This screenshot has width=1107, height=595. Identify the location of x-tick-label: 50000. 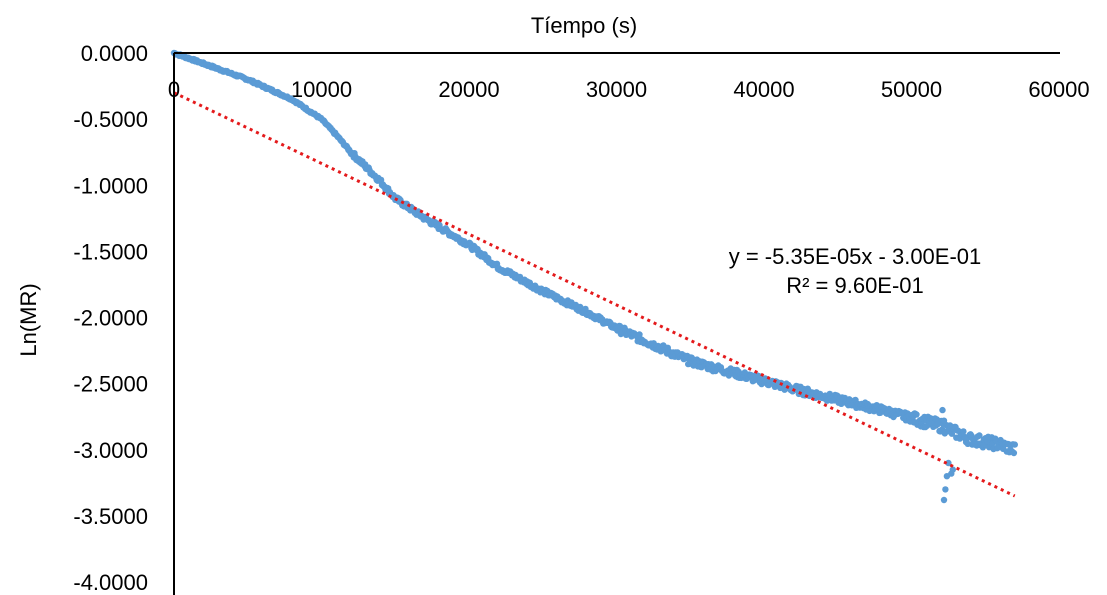
(911, 89).